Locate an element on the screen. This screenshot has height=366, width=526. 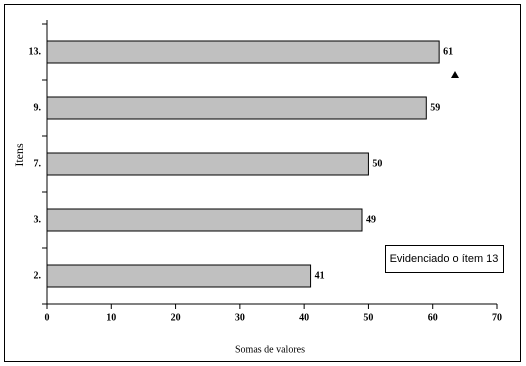
x-tick-label: 0 is located at coordinates (47, 317).